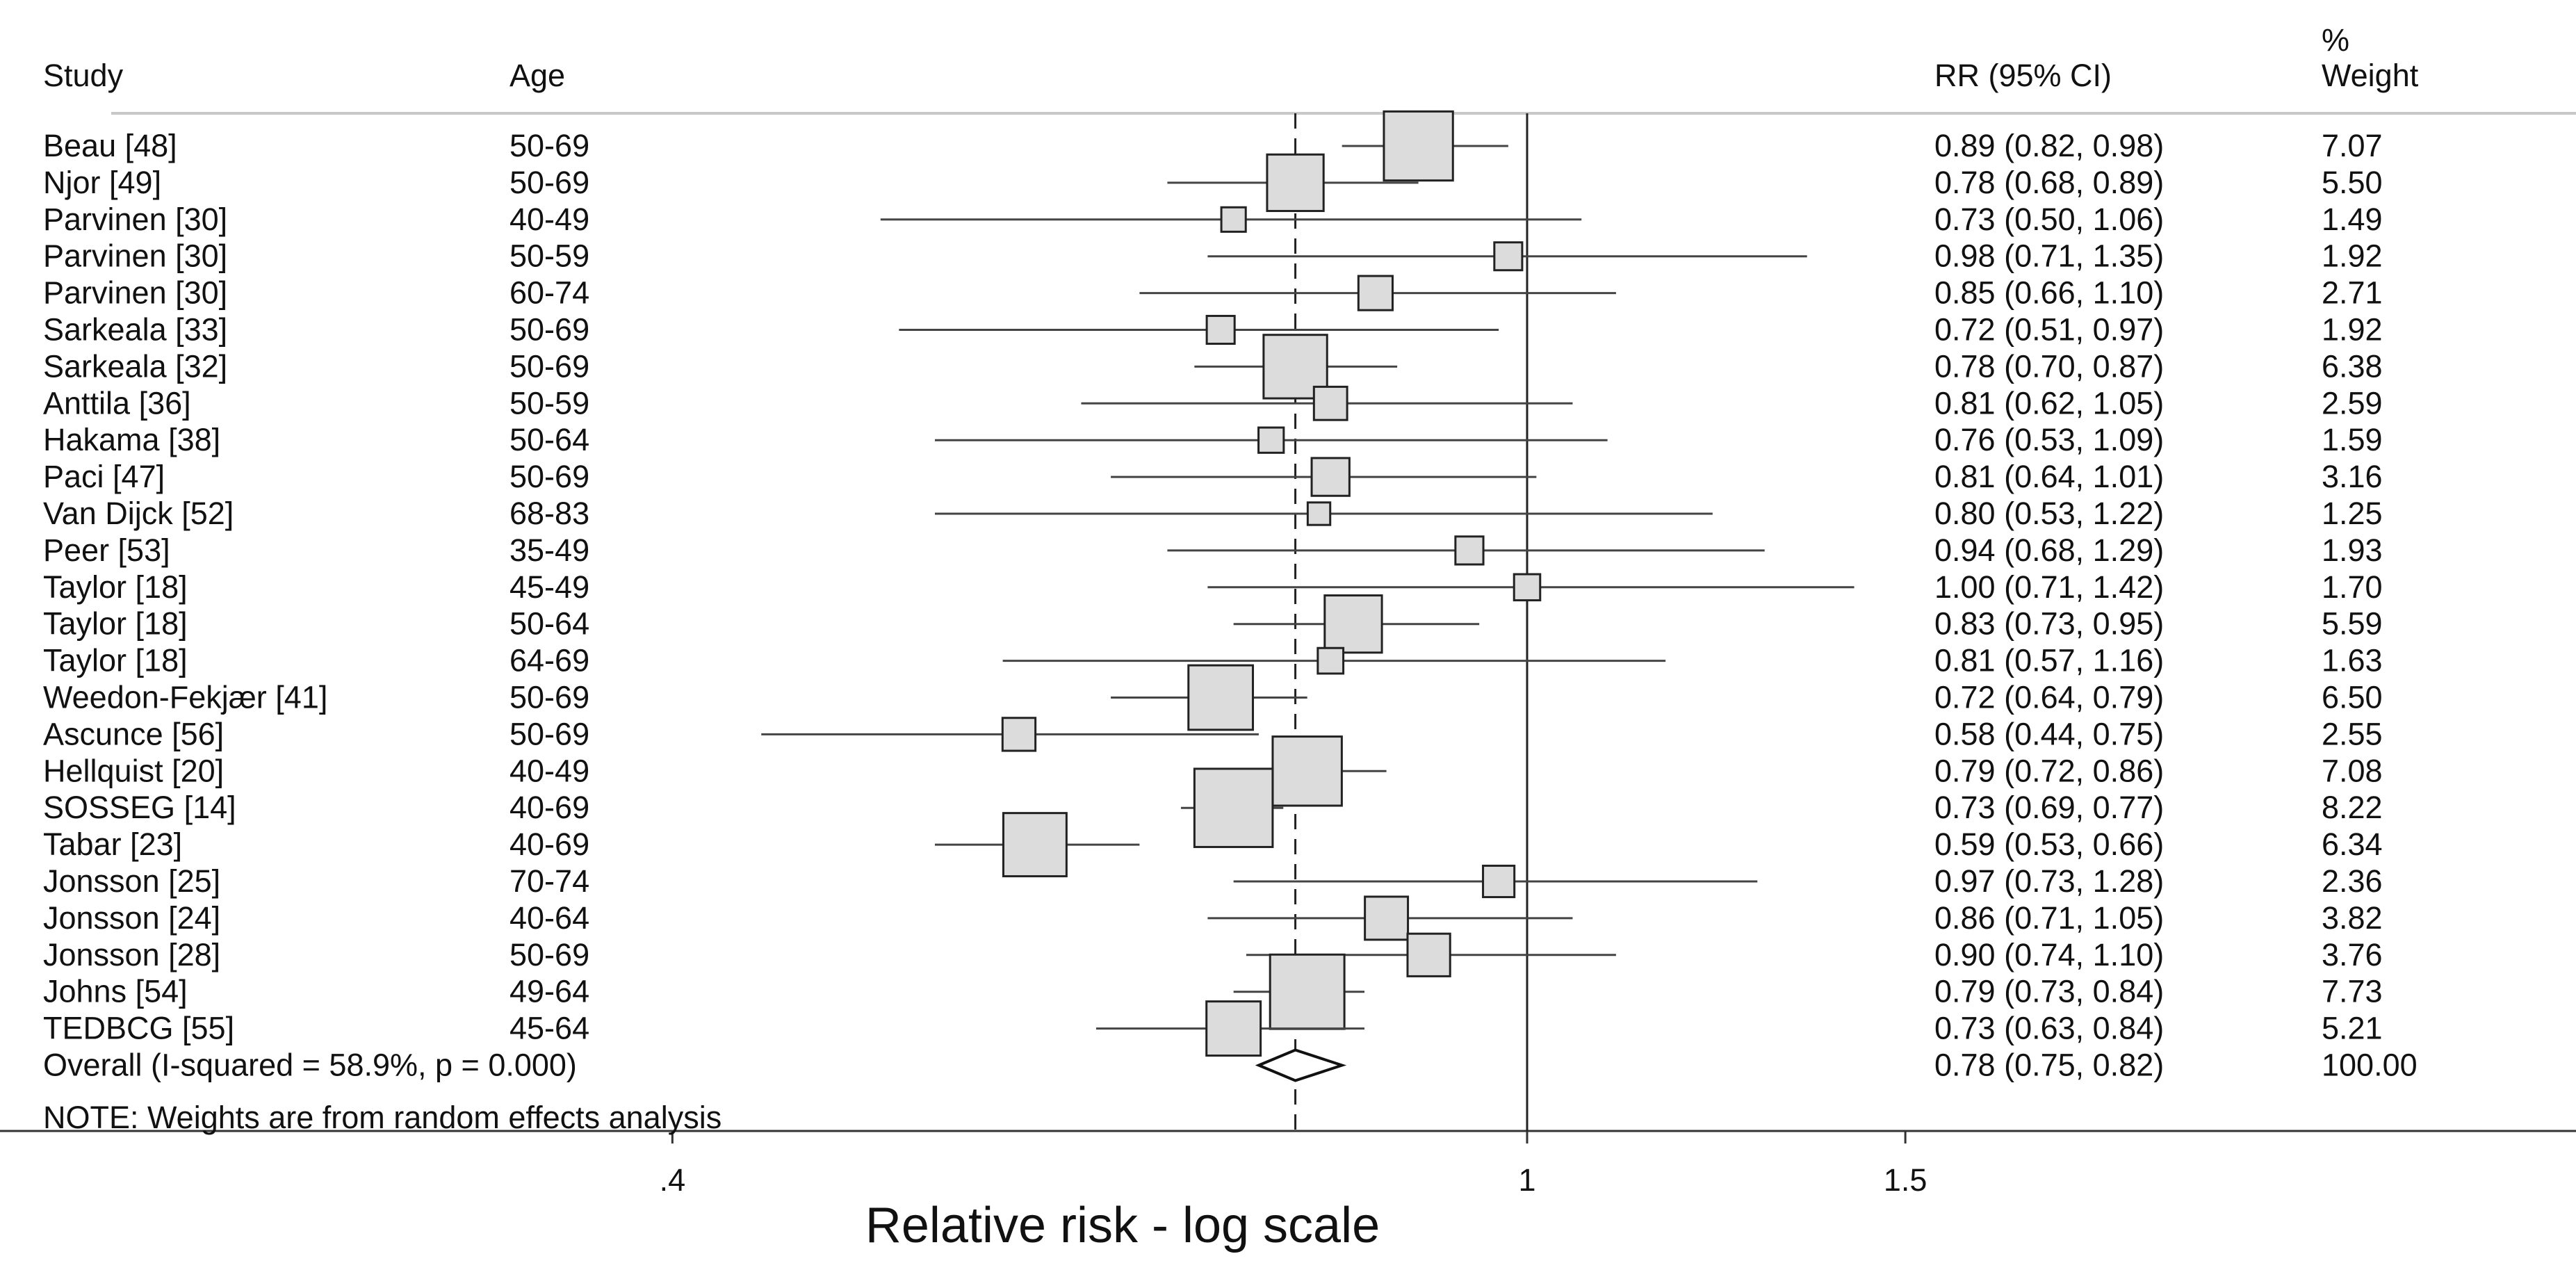 Image resolution: width=2576 pixels, height=1270 pixels. I want to click on study-weight: 3.16, so click(2352, 476).